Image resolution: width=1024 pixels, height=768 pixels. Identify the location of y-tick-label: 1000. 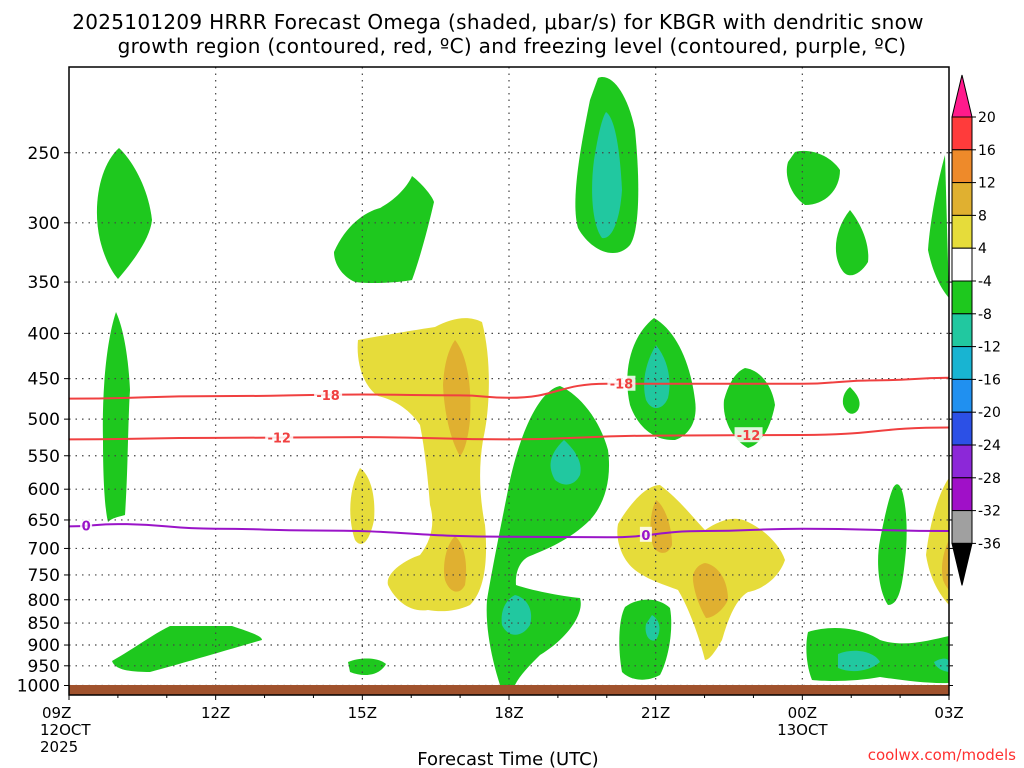
(38, 687).